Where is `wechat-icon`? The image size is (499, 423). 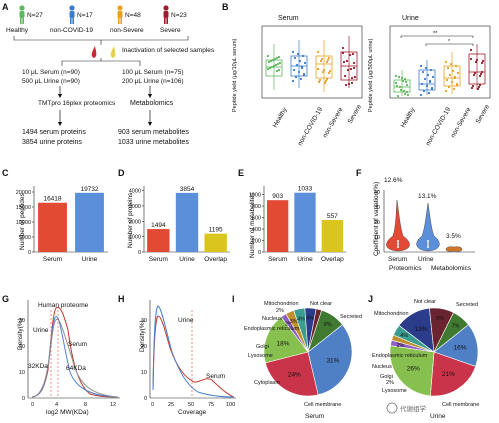
wechat-icon is located at coordinates (392, 408).